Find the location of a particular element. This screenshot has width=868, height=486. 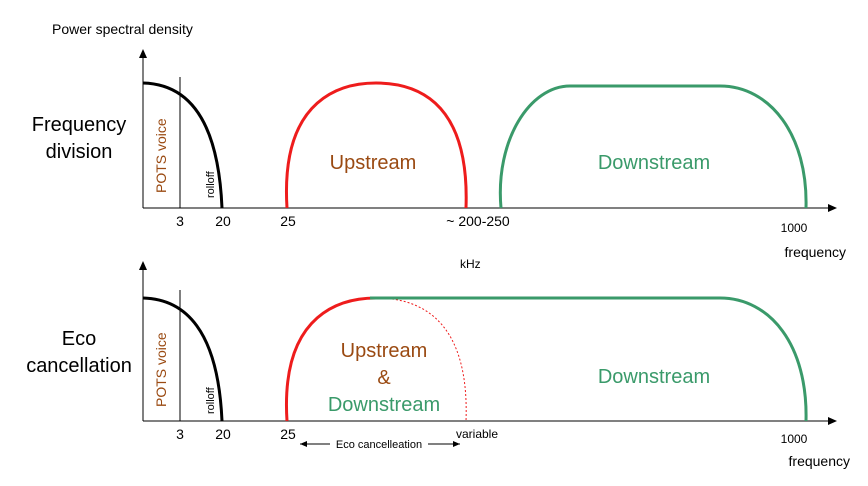

panel2-ampersand-label: & is located at coordinates (384, 378).